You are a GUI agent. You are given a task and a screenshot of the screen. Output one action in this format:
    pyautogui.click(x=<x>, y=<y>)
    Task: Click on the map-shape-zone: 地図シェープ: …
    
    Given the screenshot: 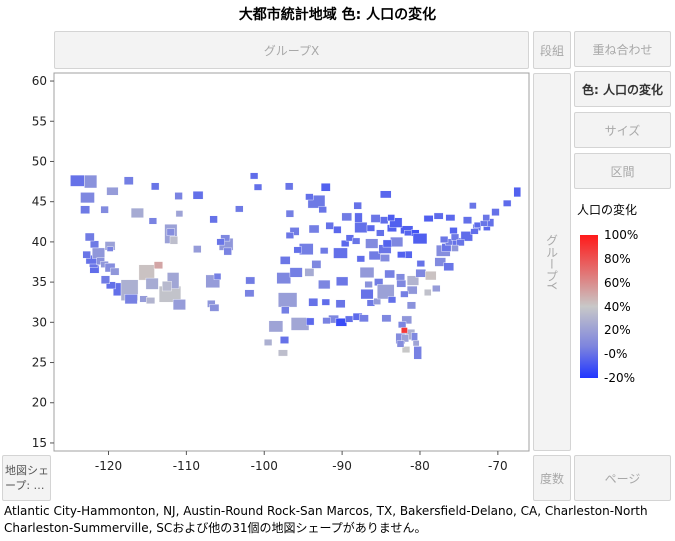 What is the action you would take?
    pyautogui.click(x=26, y=478)
    